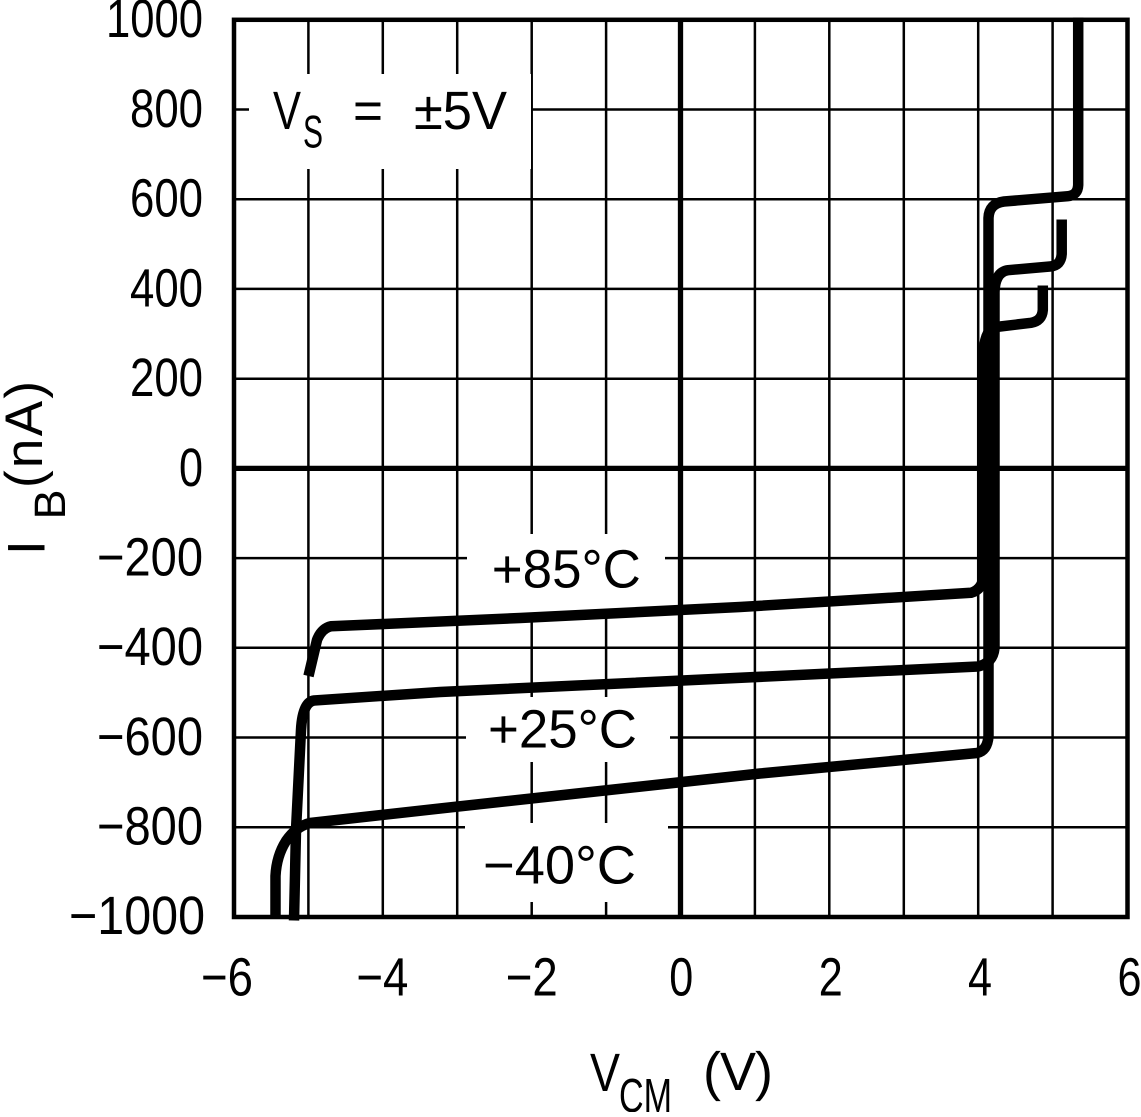  What do you see at coordinates (566, 570) in the screenshot?
I see `svg-text: +85°C` at bounding box center [566, 570].